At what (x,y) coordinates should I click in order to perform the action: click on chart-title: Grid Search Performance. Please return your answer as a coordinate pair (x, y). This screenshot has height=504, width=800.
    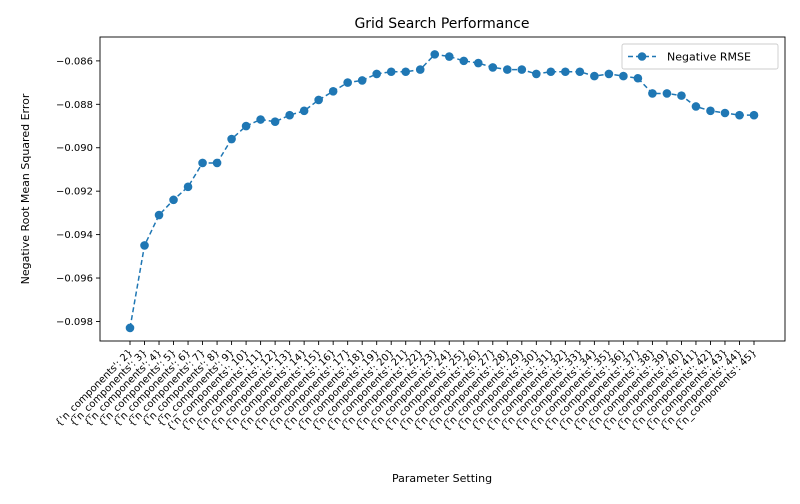
    Looking at the image, I should click on (441, 24).